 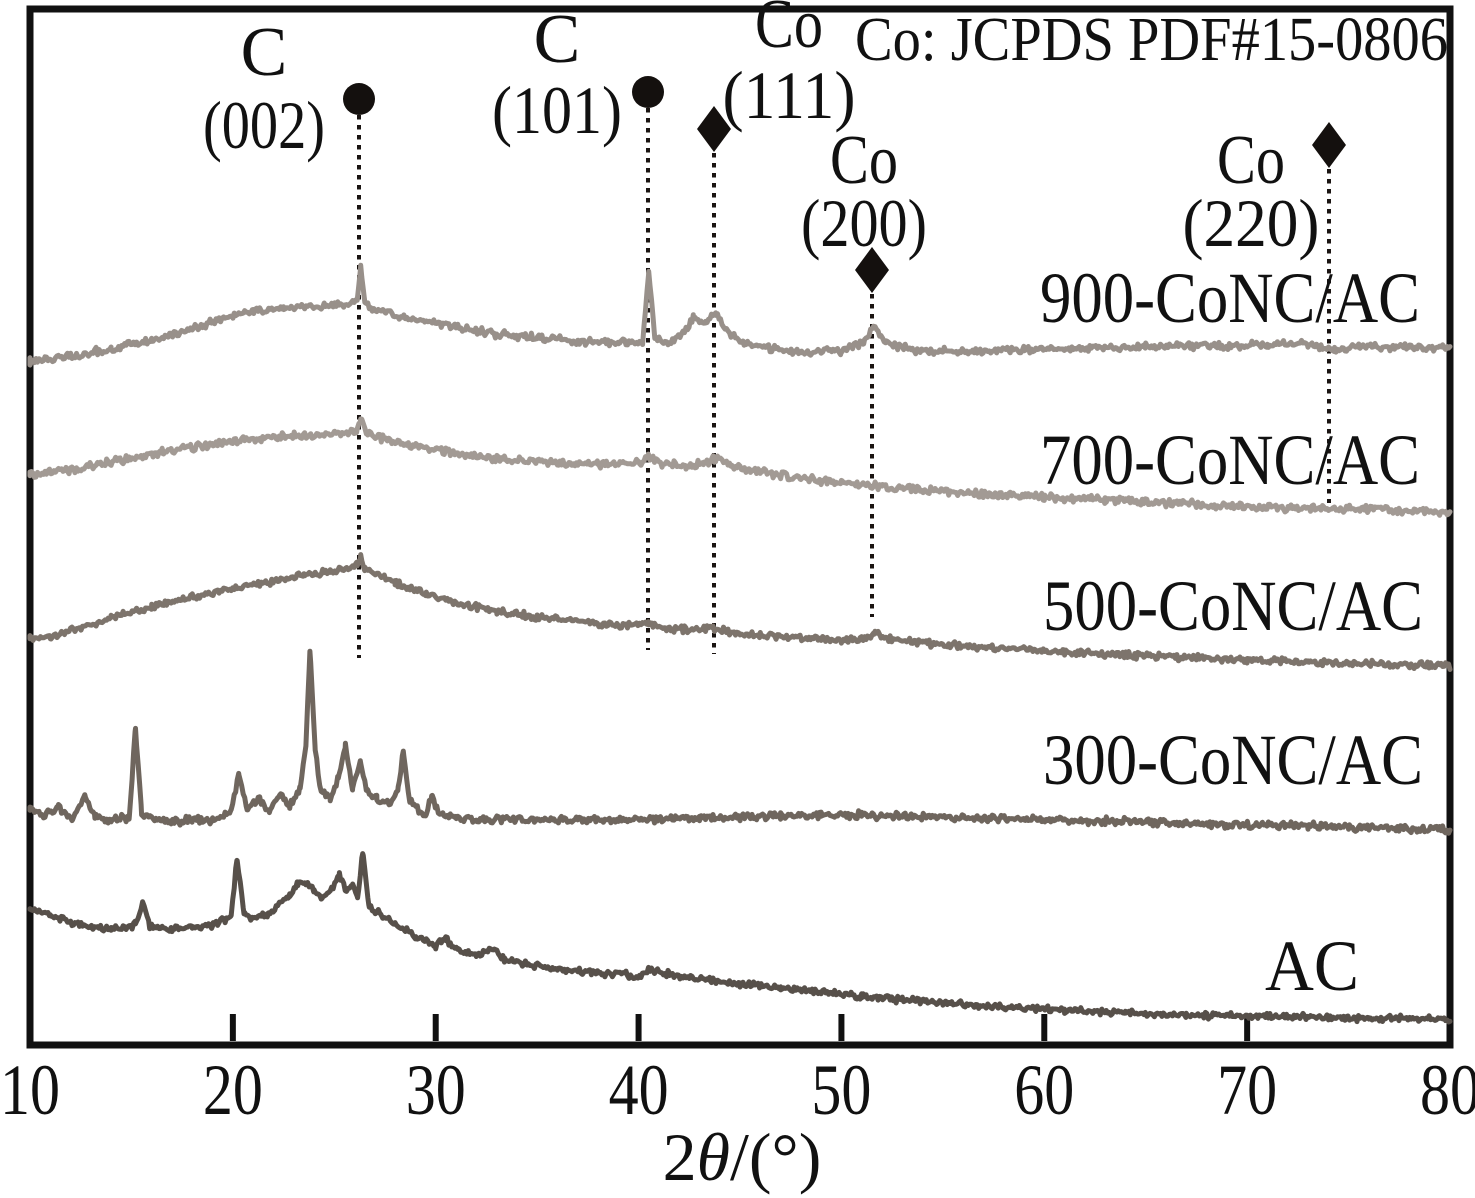 I want to click on peak-phase-label-C-101: C, so click(x=557, y=39).